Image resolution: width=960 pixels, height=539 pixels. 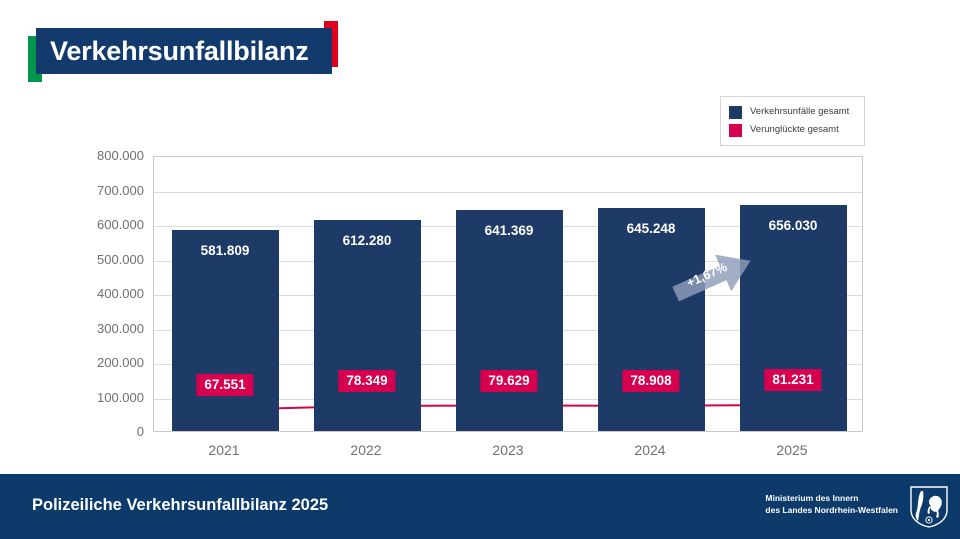 What do you see at coordinates (120, 293) in the screenshot?
I see `y-axis-tick-label: 400.000` at bounding box center [120, 293].